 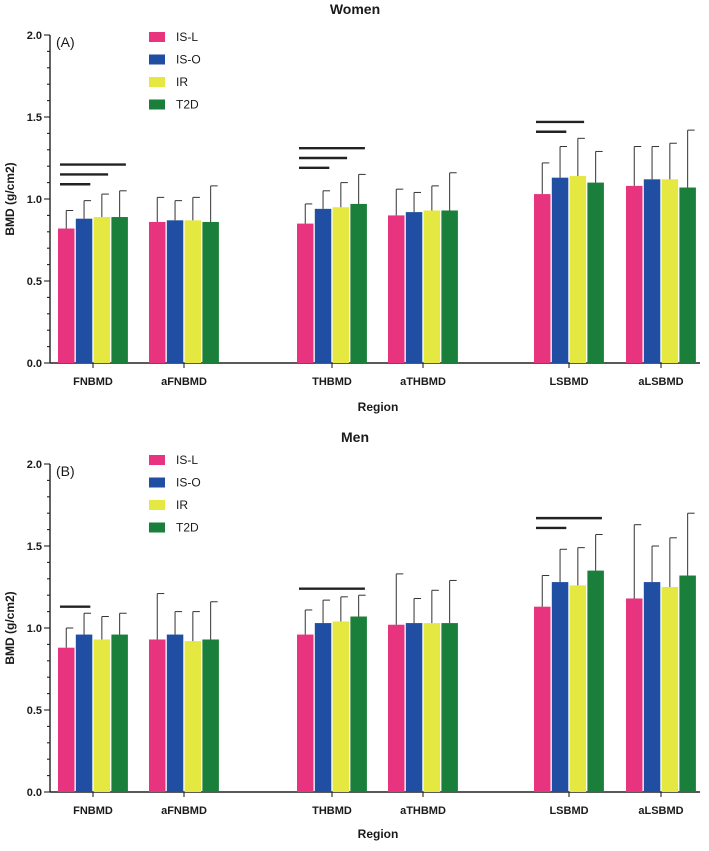 I want to click on chart-title: Women, so click(x=355, y=9).